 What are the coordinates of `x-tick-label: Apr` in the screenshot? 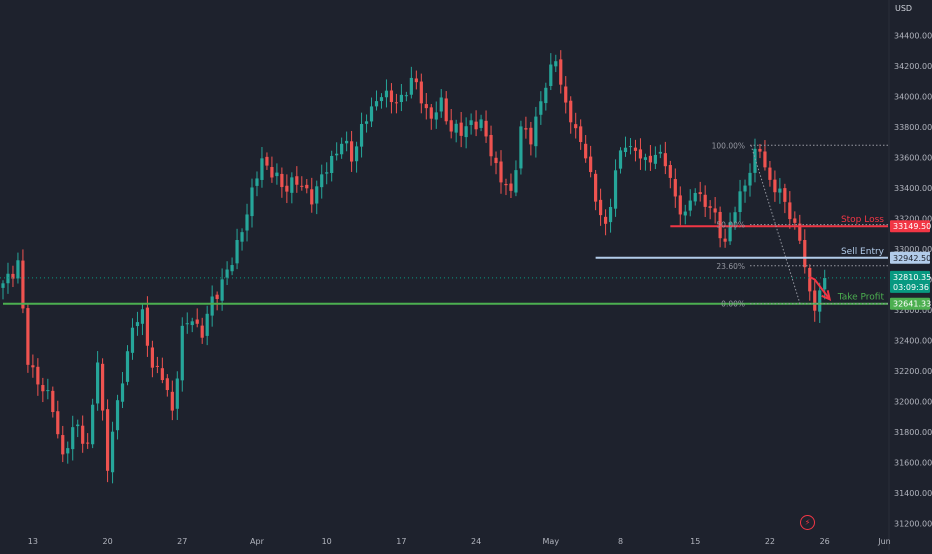 It's located at (257, 541).